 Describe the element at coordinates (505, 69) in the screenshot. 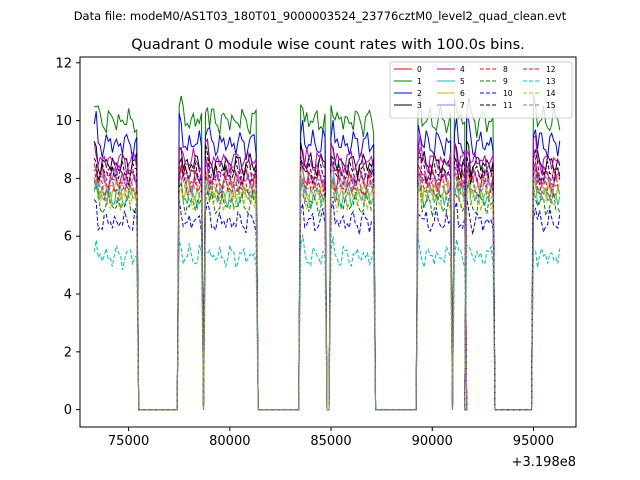

I see `legend-label-8: 8` at that location.